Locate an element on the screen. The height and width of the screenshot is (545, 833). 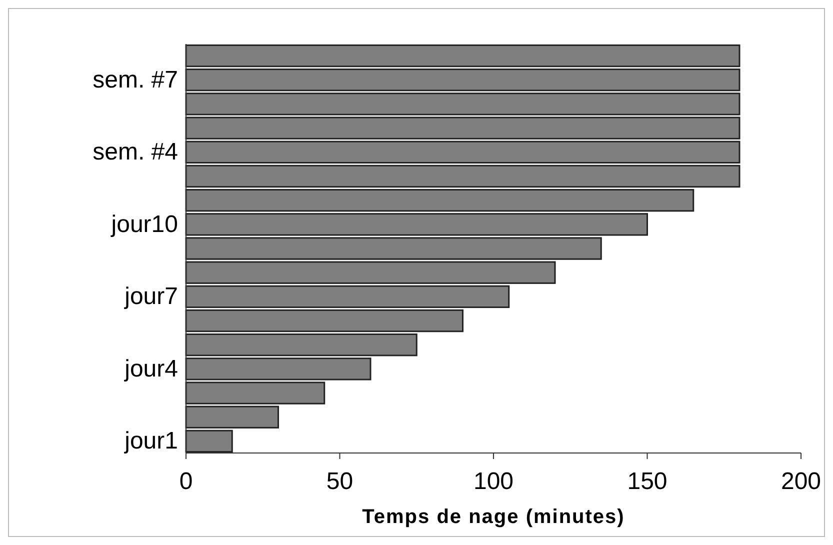
y-tick-label: sem. #7 is located at coordinates (135, 80).